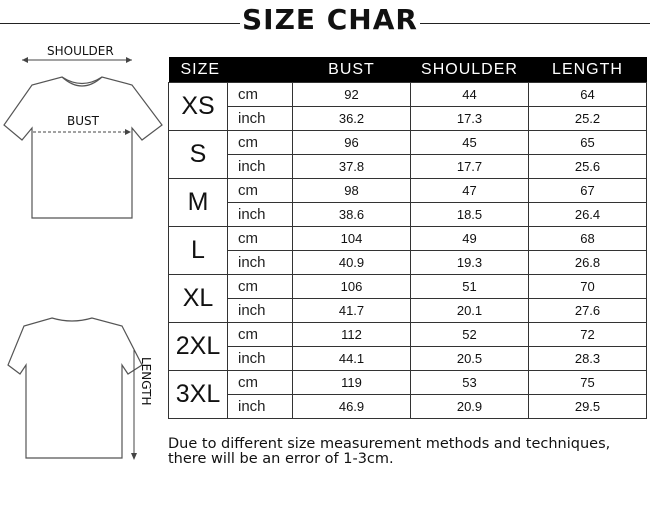 This screenshot has height=511, width=658. I want to click on length-cell: 64, so click(587, 94).